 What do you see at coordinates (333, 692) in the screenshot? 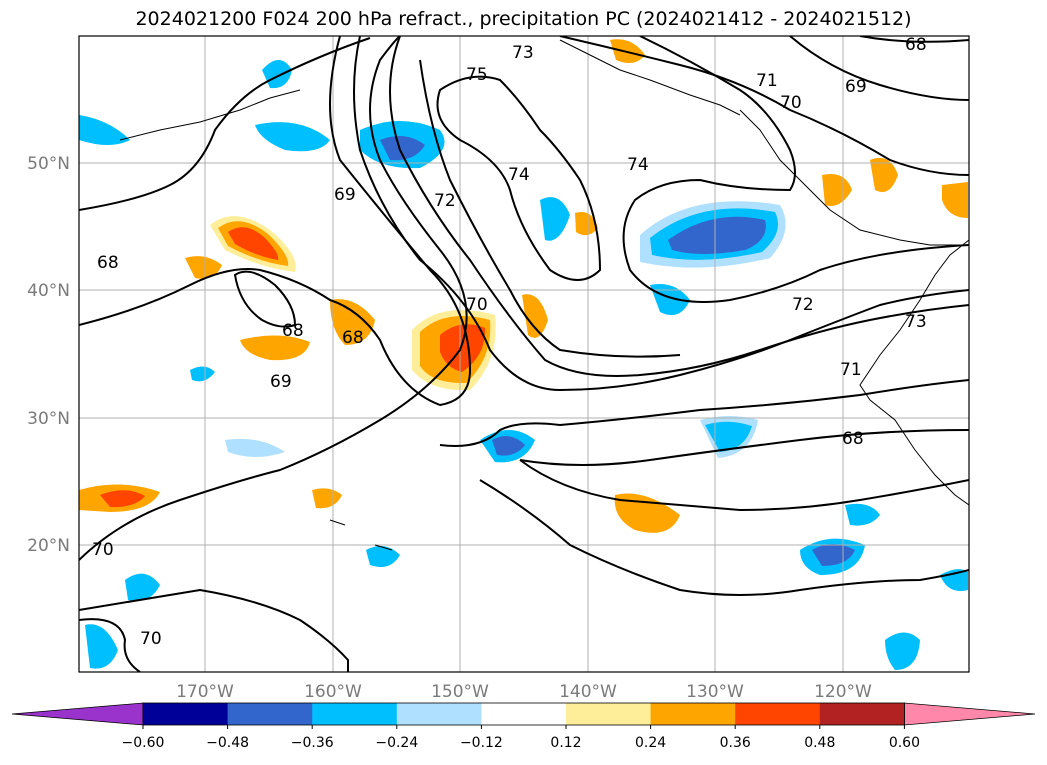
I see `lon-tick-label: 160°W` at bounding box center [333, 692].